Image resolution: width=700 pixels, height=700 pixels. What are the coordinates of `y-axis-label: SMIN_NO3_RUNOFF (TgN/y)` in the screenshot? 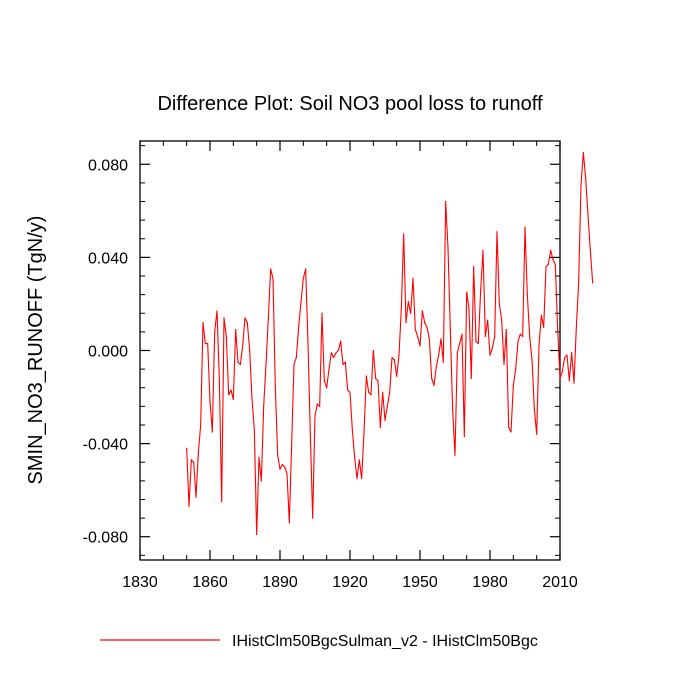 It's located at (36, 350).